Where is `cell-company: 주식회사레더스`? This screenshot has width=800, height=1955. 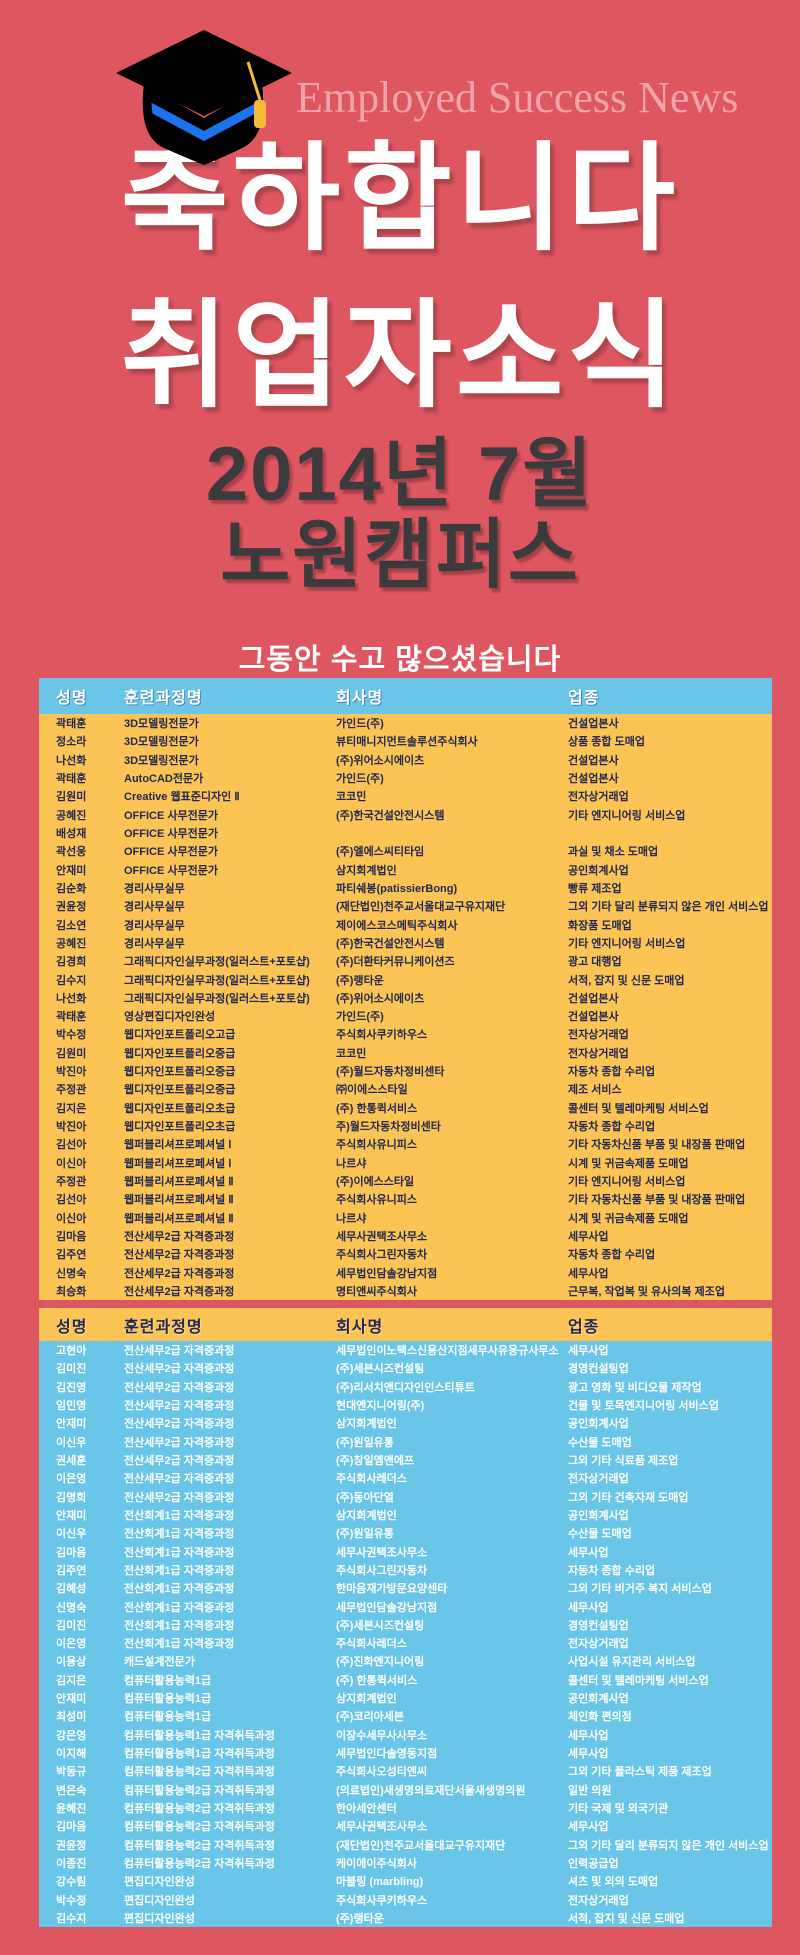
cell-company: 주식회사레더스 is located at coordinates (371, 1479).